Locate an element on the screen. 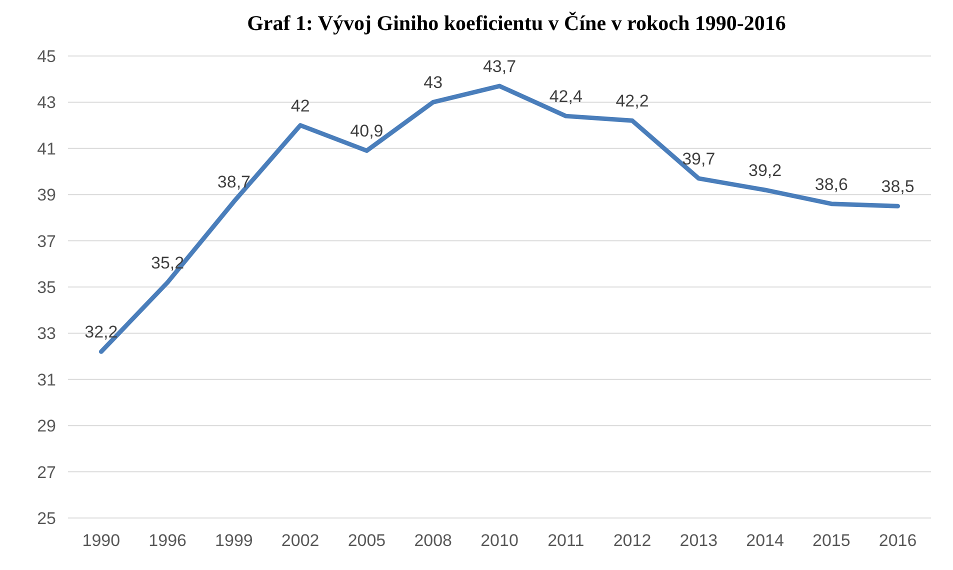  y-tick-label: 25 is located at coordinates (46, 518).